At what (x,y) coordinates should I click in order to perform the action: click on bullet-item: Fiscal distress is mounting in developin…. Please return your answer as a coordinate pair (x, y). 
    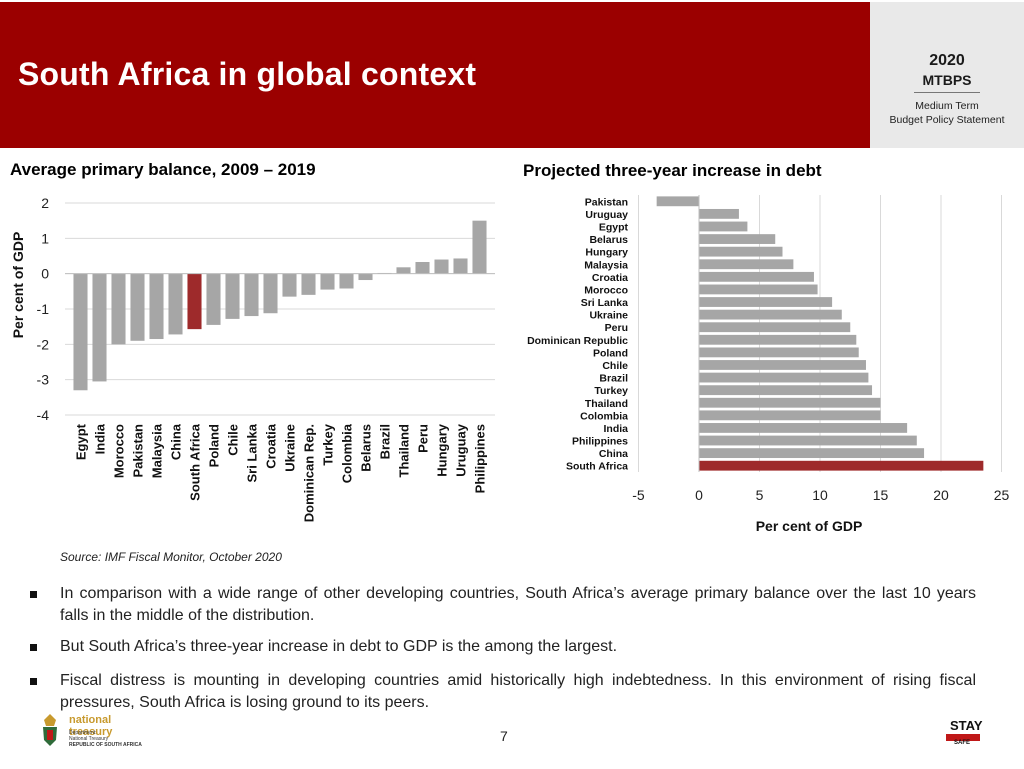
    Looking at the image, I should click on (503, 692).